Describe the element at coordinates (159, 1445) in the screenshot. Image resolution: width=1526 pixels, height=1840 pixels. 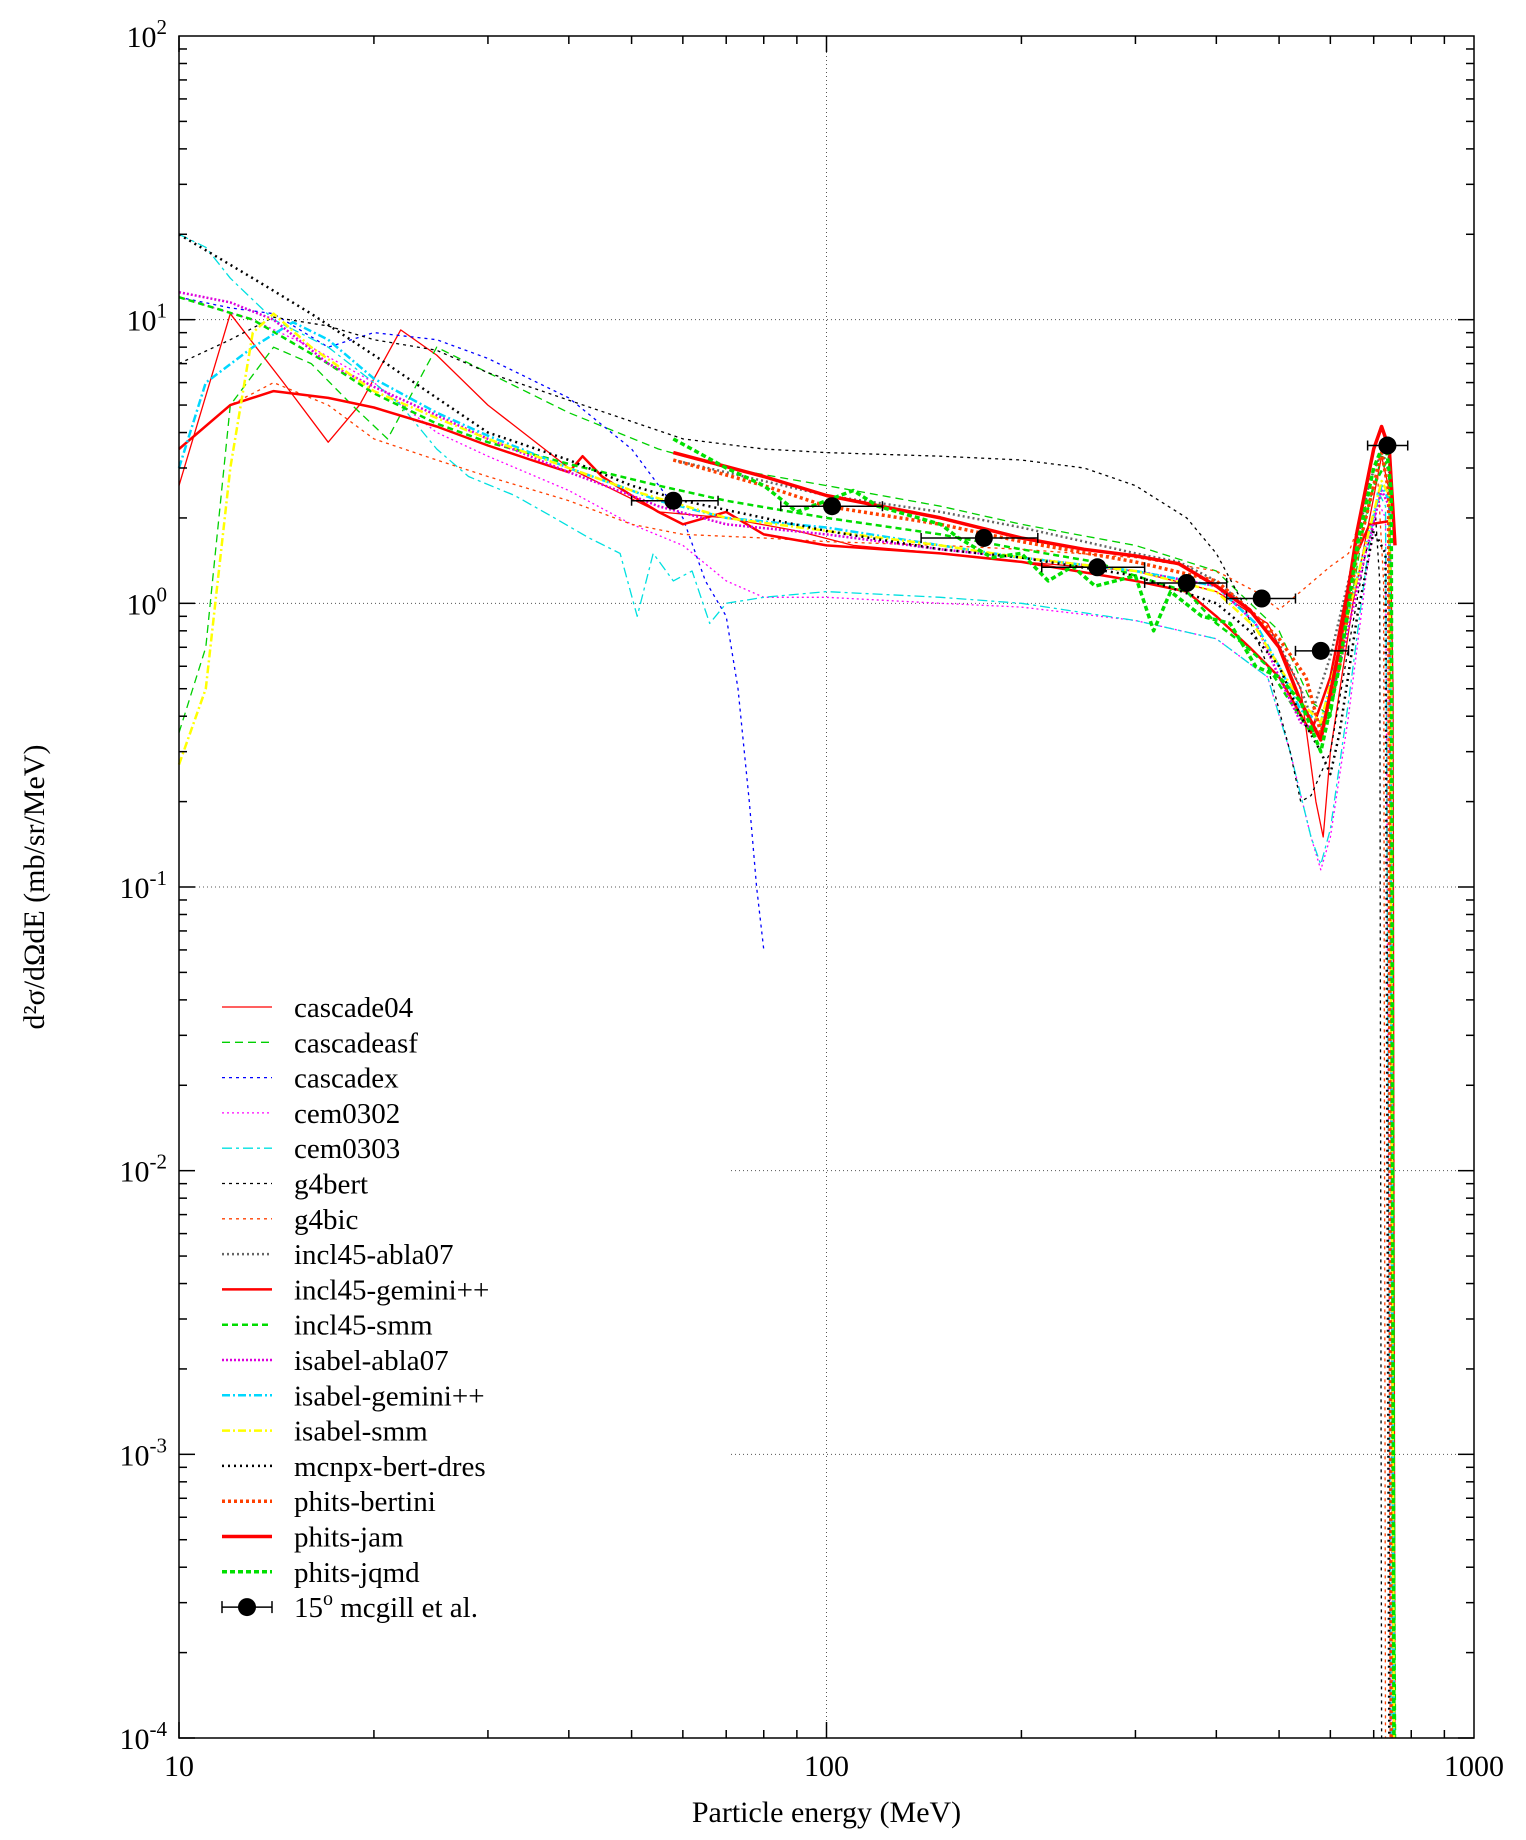
I see `y-tick-exponent: -3` at that location.